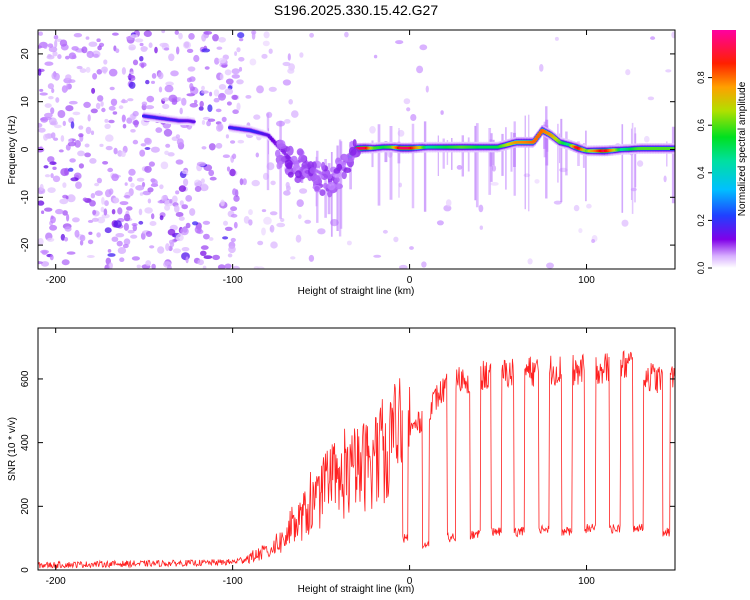 The width and height of the screenshot is (750, 600). Describe the element at coordinates (56, 581) in the screenshot. I see `x-tick-label: -200` at that location.